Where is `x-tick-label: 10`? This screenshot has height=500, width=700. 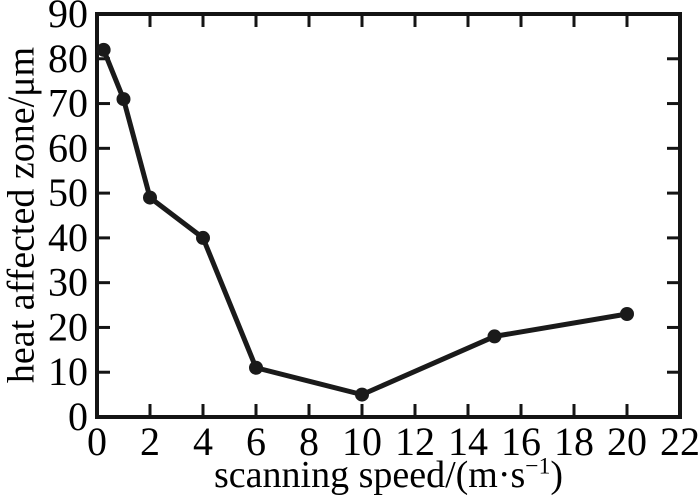 x-tick-label: 10 is located at coordinates (362, 441).